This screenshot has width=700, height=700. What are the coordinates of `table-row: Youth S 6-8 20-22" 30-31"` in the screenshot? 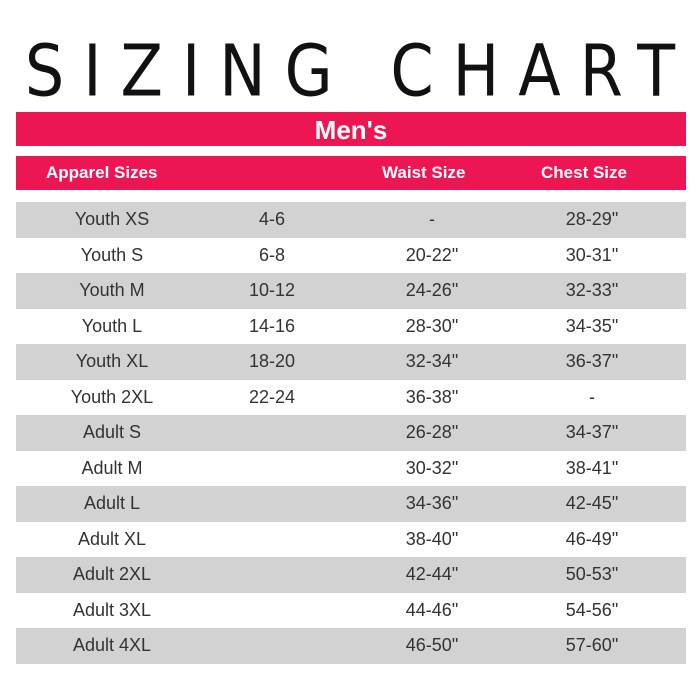 It's located at (351, 256).